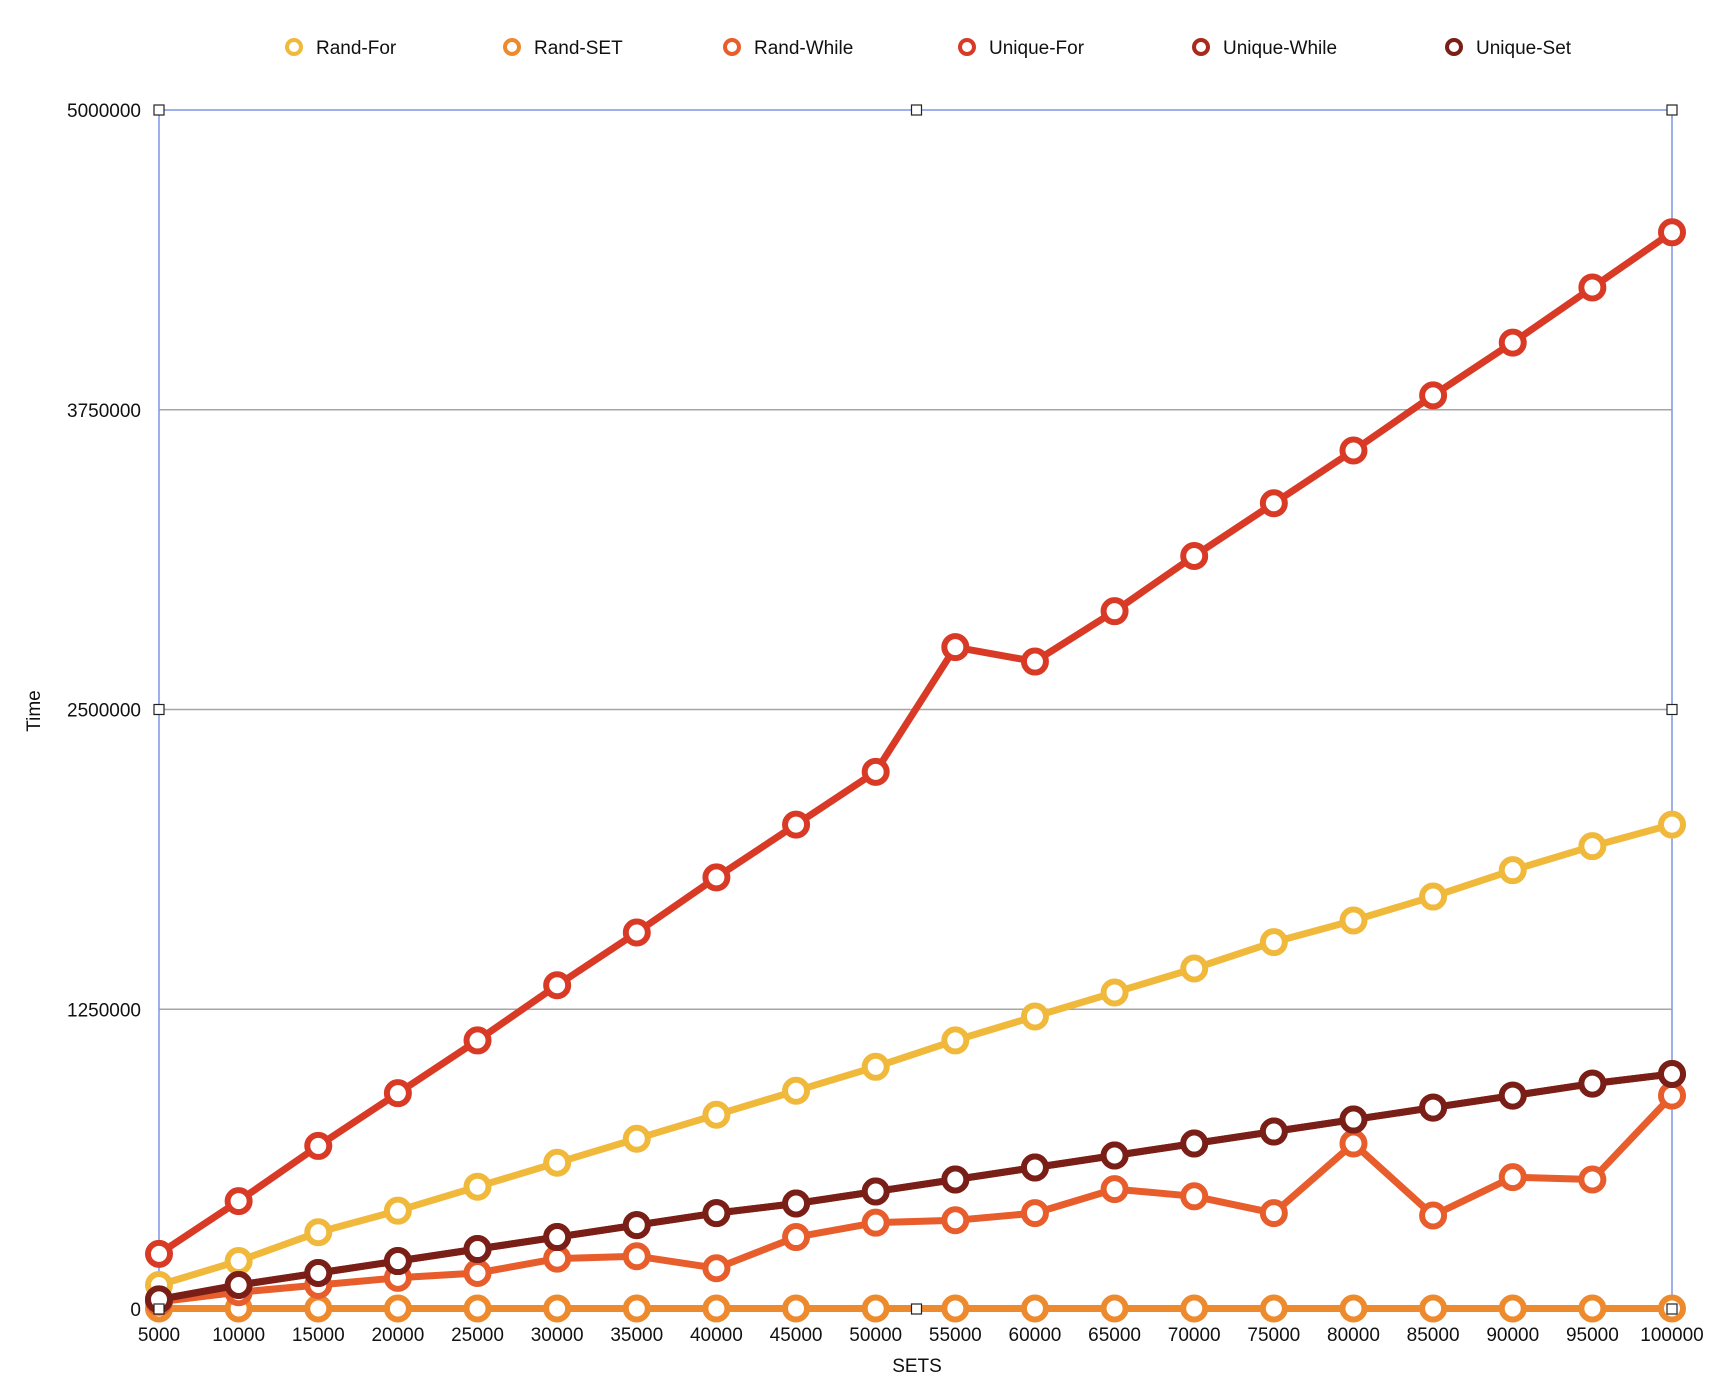 The width and height of the screenshot is (1728, 1387). Describe the element at coordinates (636, 1335) in the screenshot. I see `x-tick-label: 35000` at that location.